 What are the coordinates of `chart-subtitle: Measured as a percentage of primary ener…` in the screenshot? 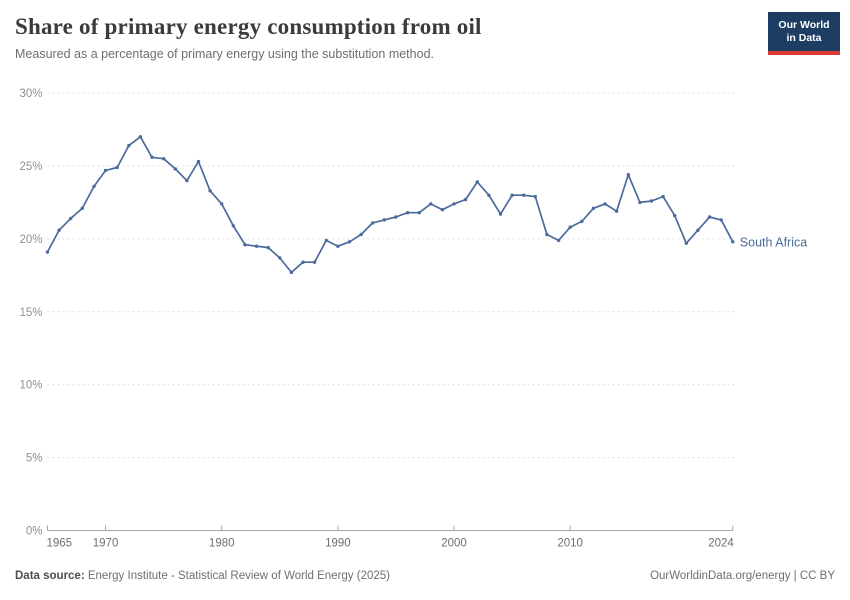 It's located at (224, 54).